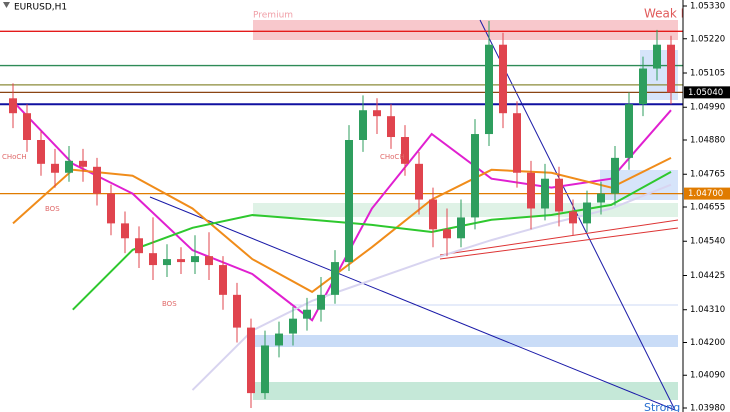 Image resolution: width=730 pixels, height=412 pixels. I want to click on y-tick-label: 1.04425, so click(707, 276).